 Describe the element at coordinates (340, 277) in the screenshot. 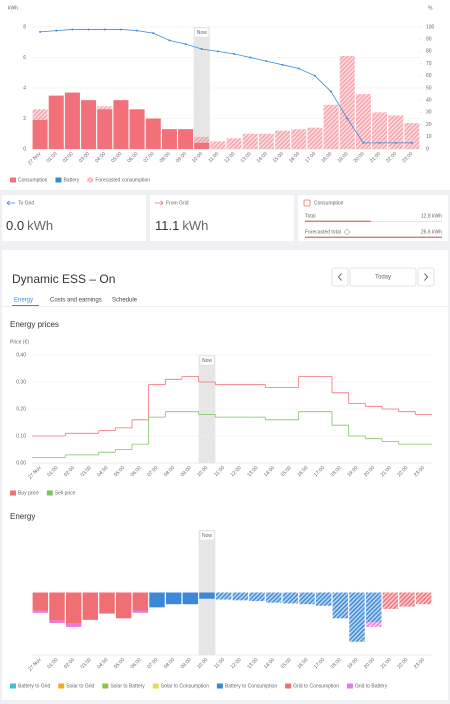

I see `prev-button` at that location.